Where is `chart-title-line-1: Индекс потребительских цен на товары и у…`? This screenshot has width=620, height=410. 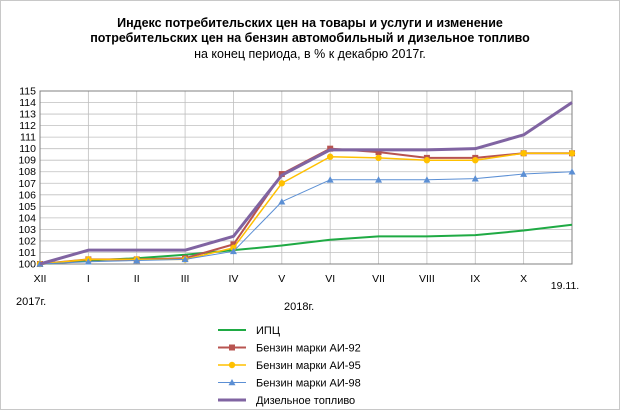 chart-title-line-1: Индекс потребительских цен на товары и у… is located at coordinates (310, 23).